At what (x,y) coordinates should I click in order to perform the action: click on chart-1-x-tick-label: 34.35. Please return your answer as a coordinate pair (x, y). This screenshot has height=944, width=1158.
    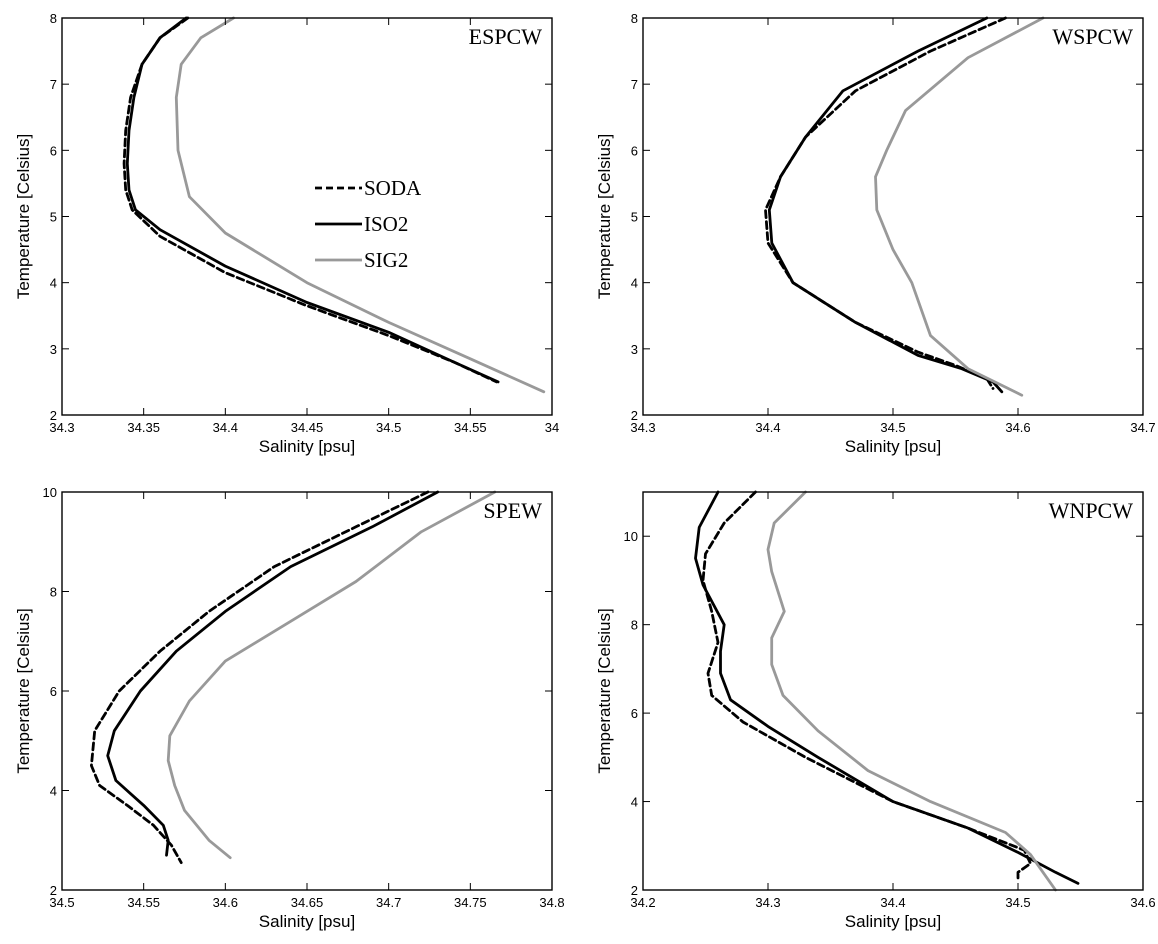
    Looking at the image, I should click on (143, 427).